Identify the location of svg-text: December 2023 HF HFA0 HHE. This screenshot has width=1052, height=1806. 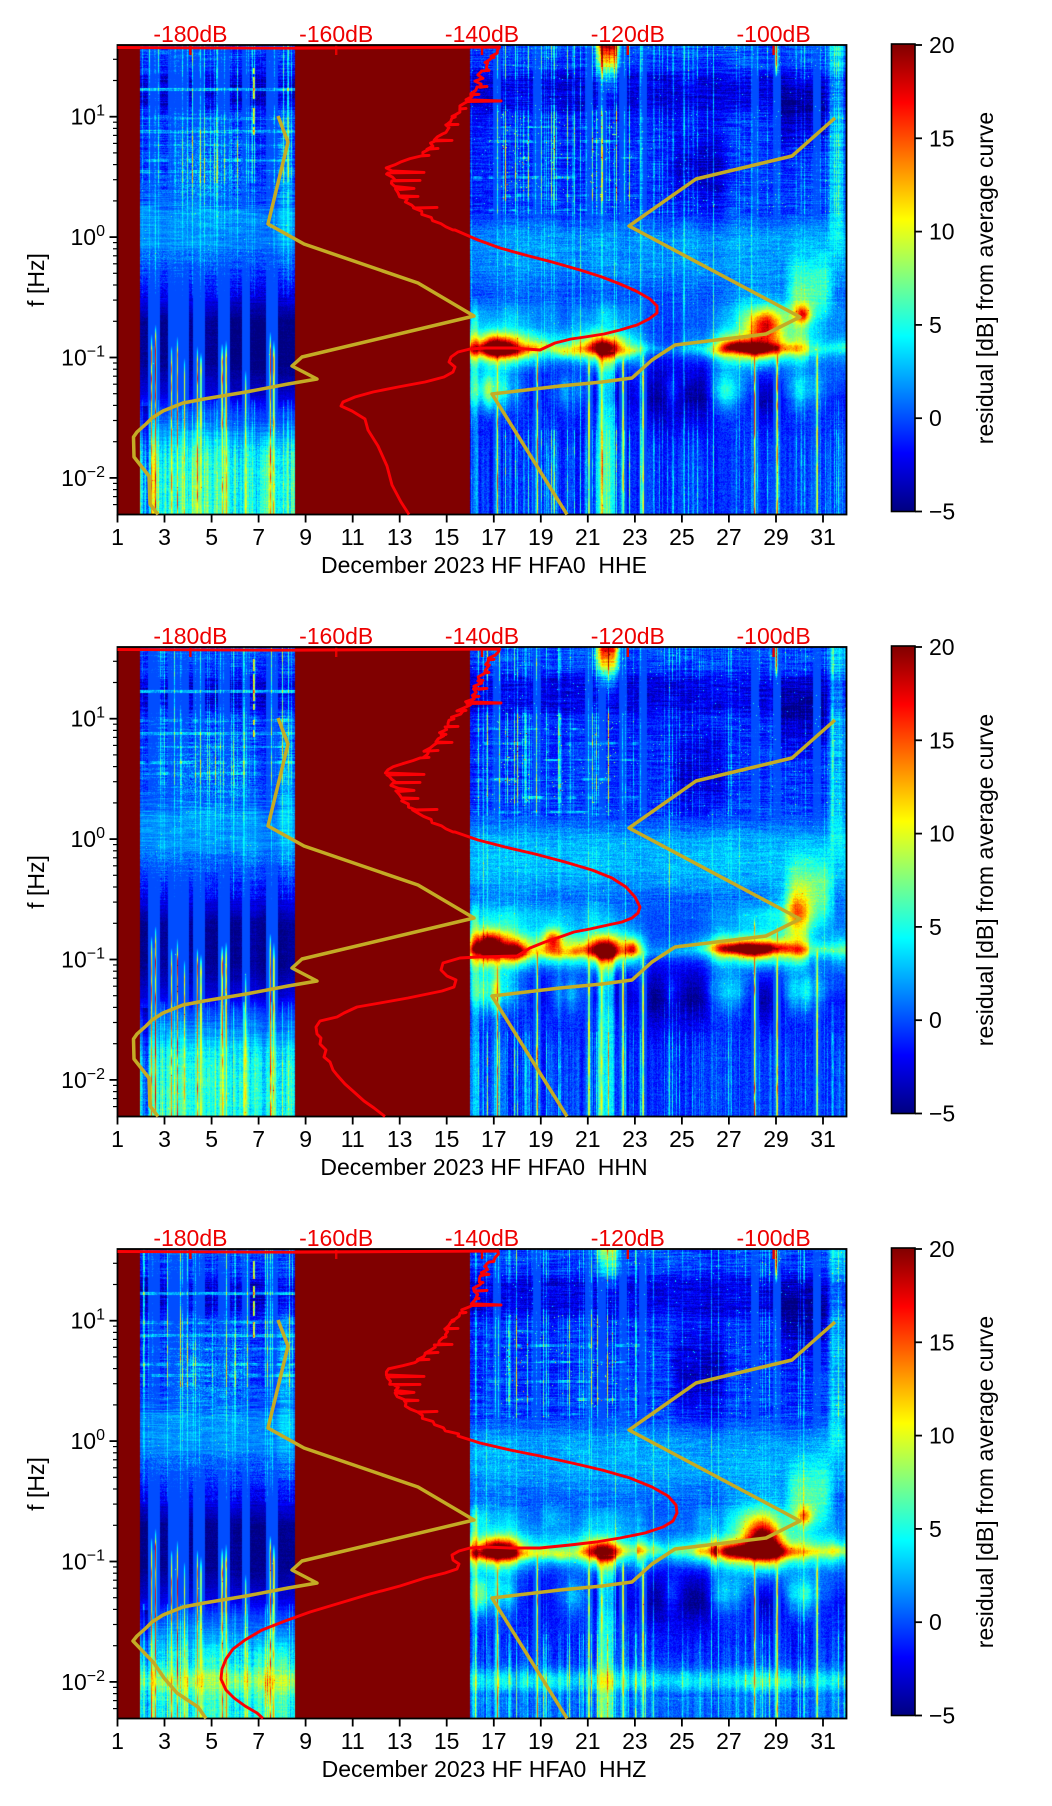
(484, 565).